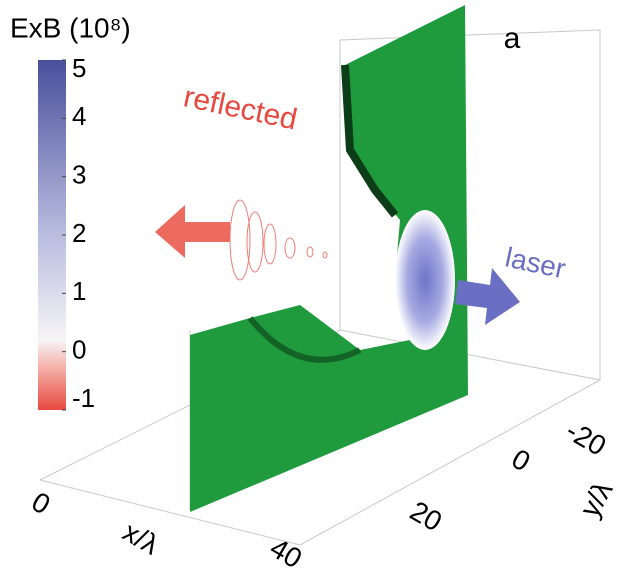 The width and height of the screenshot is (617, 577). Describe the element at coordinates (79, 116) in the screenshot. I see `colorbar-tick-label: 4` at that location.